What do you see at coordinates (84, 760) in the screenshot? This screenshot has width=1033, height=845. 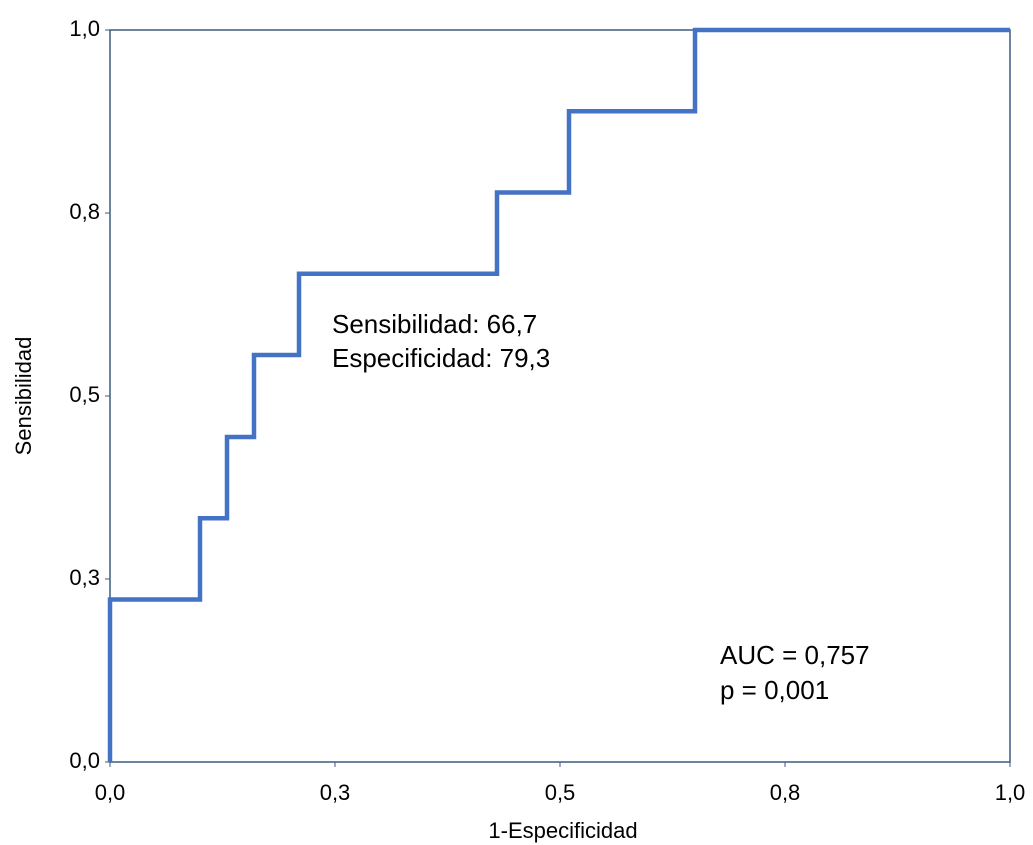 I see `y-tick-label: 0,0` at bounding box center [84, 760].